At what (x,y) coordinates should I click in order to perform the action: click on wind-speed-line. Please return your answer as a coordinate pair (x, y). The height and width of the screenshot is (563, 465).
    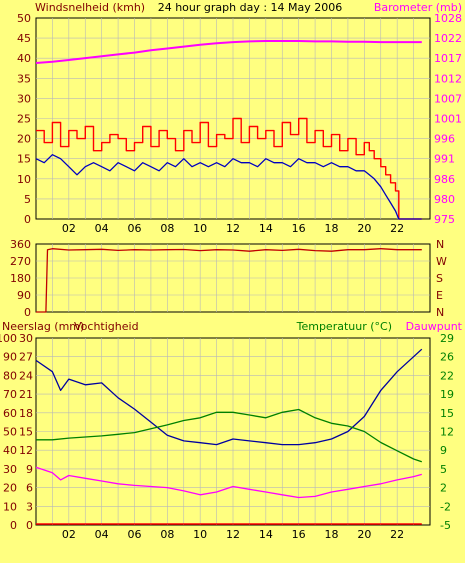
    Looking at the image, I should click on (228, 187).